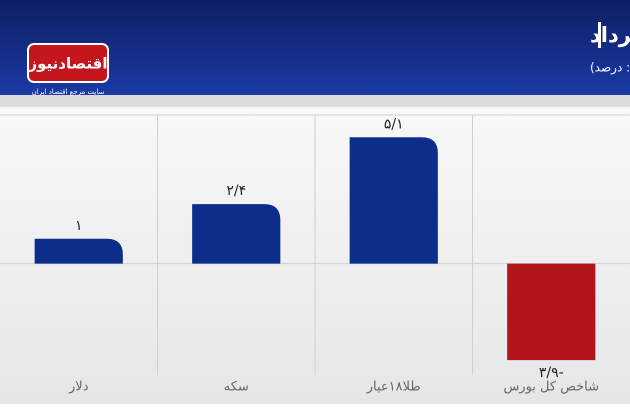  Describe the element at coordinates (79, 226) in the screenshot. I see `value-label: ۱` at that location.